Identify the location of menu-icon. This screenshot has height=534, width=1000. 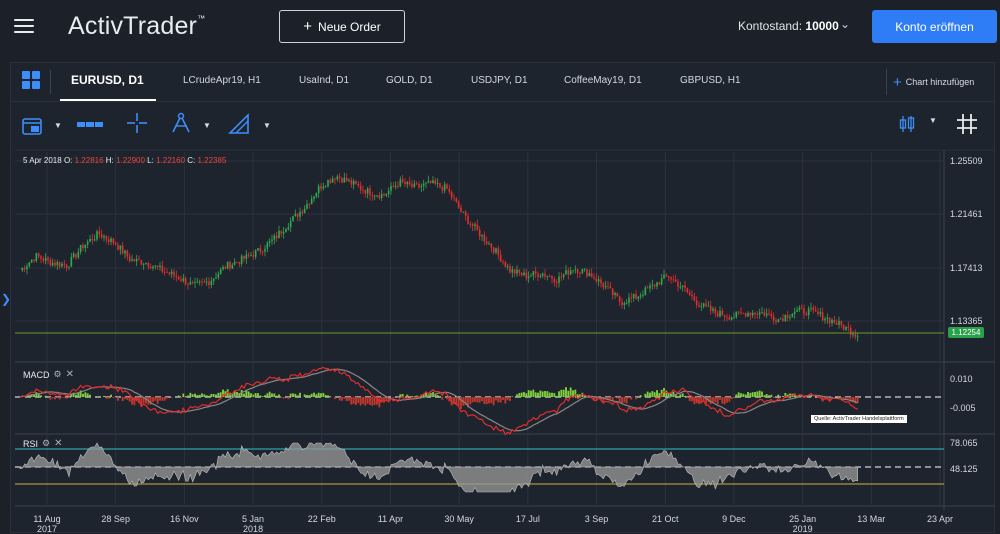
(24, 26).